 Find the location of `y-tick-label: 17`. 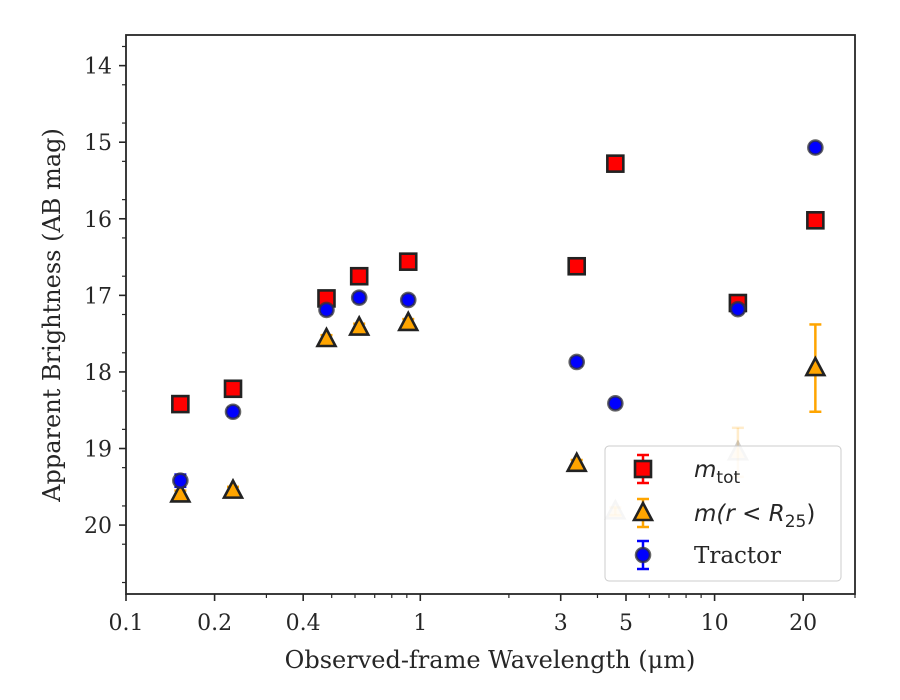

y-tick-label: 17 is located at coordinates (98, 296).